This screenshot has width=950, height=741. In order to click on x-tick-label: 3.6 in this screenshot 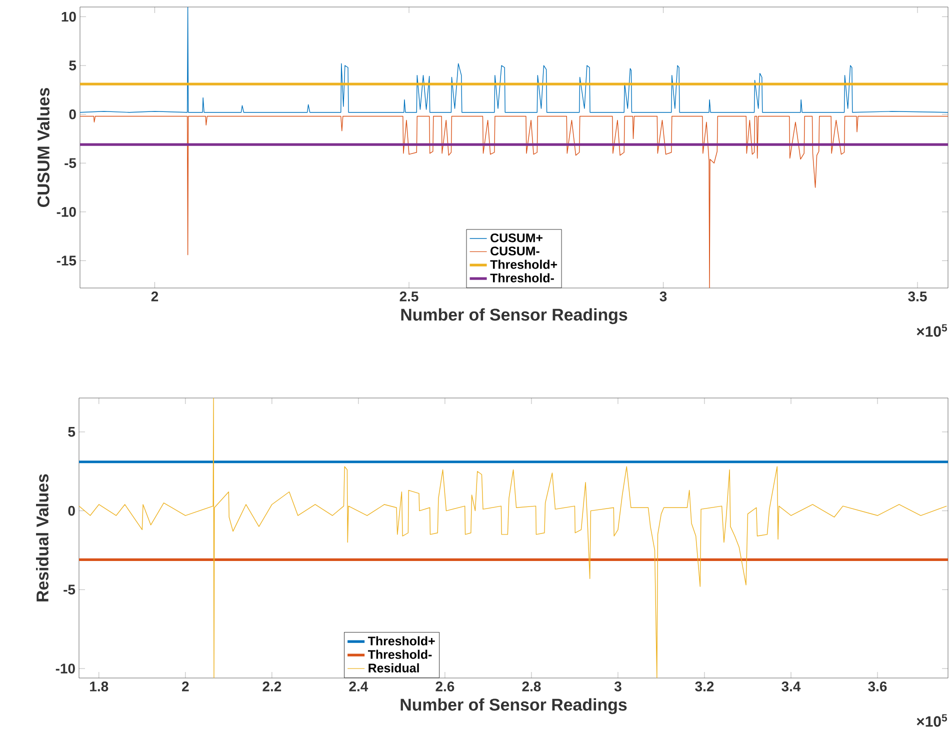, I will do `click(877, 687)`.